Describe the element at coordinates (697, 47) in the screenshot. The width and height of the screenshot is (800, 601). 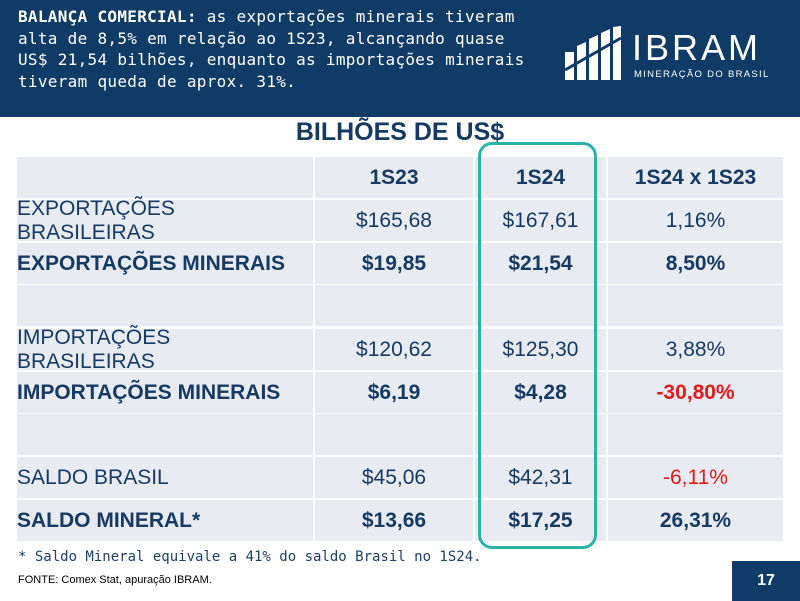
I see `logo-name: IBRAM` at that location.